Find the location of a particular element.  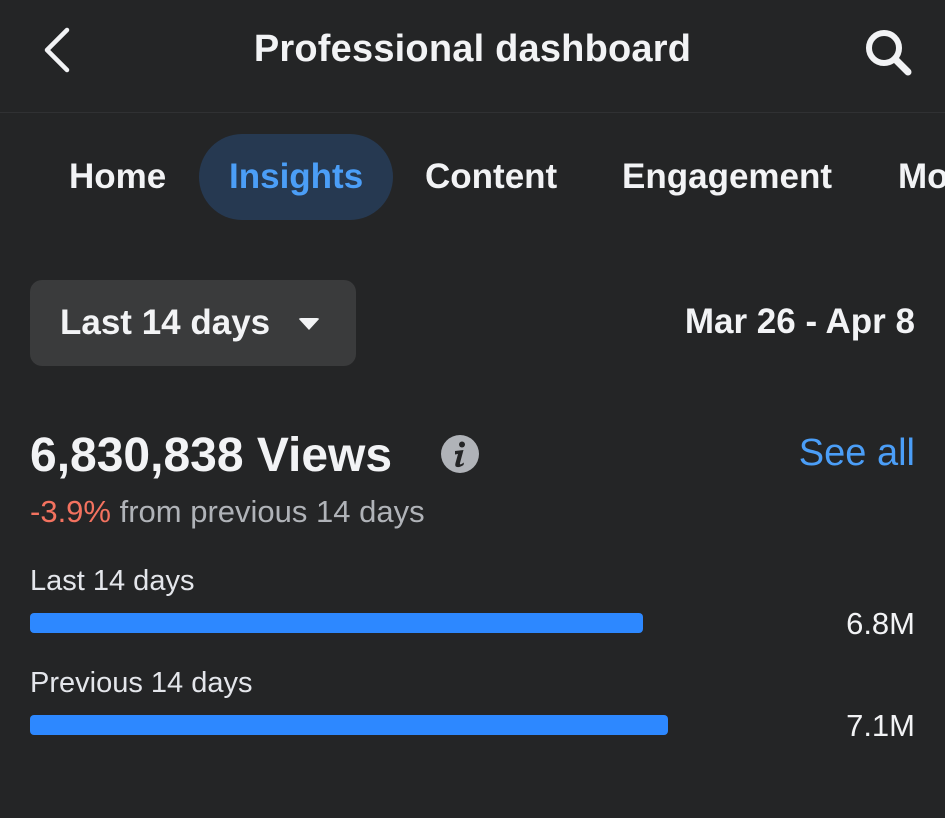

views-change: -3.9% from previous 14 days is located at coordinates (227, 512).